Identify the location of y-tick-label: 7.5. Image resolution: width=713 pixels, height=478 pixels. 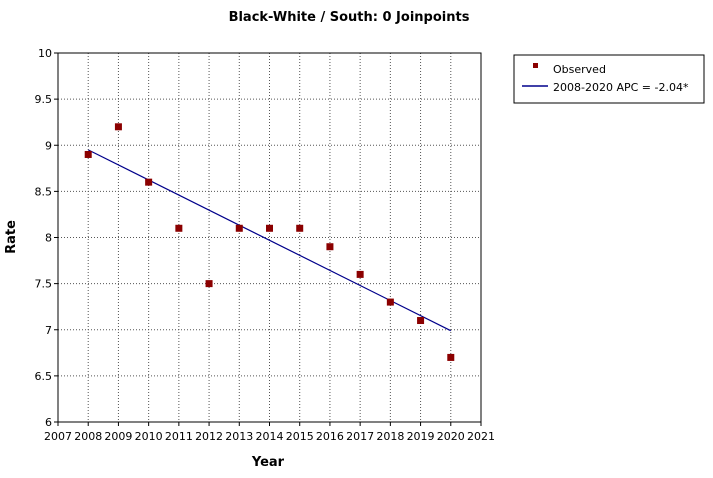
(44, 284).